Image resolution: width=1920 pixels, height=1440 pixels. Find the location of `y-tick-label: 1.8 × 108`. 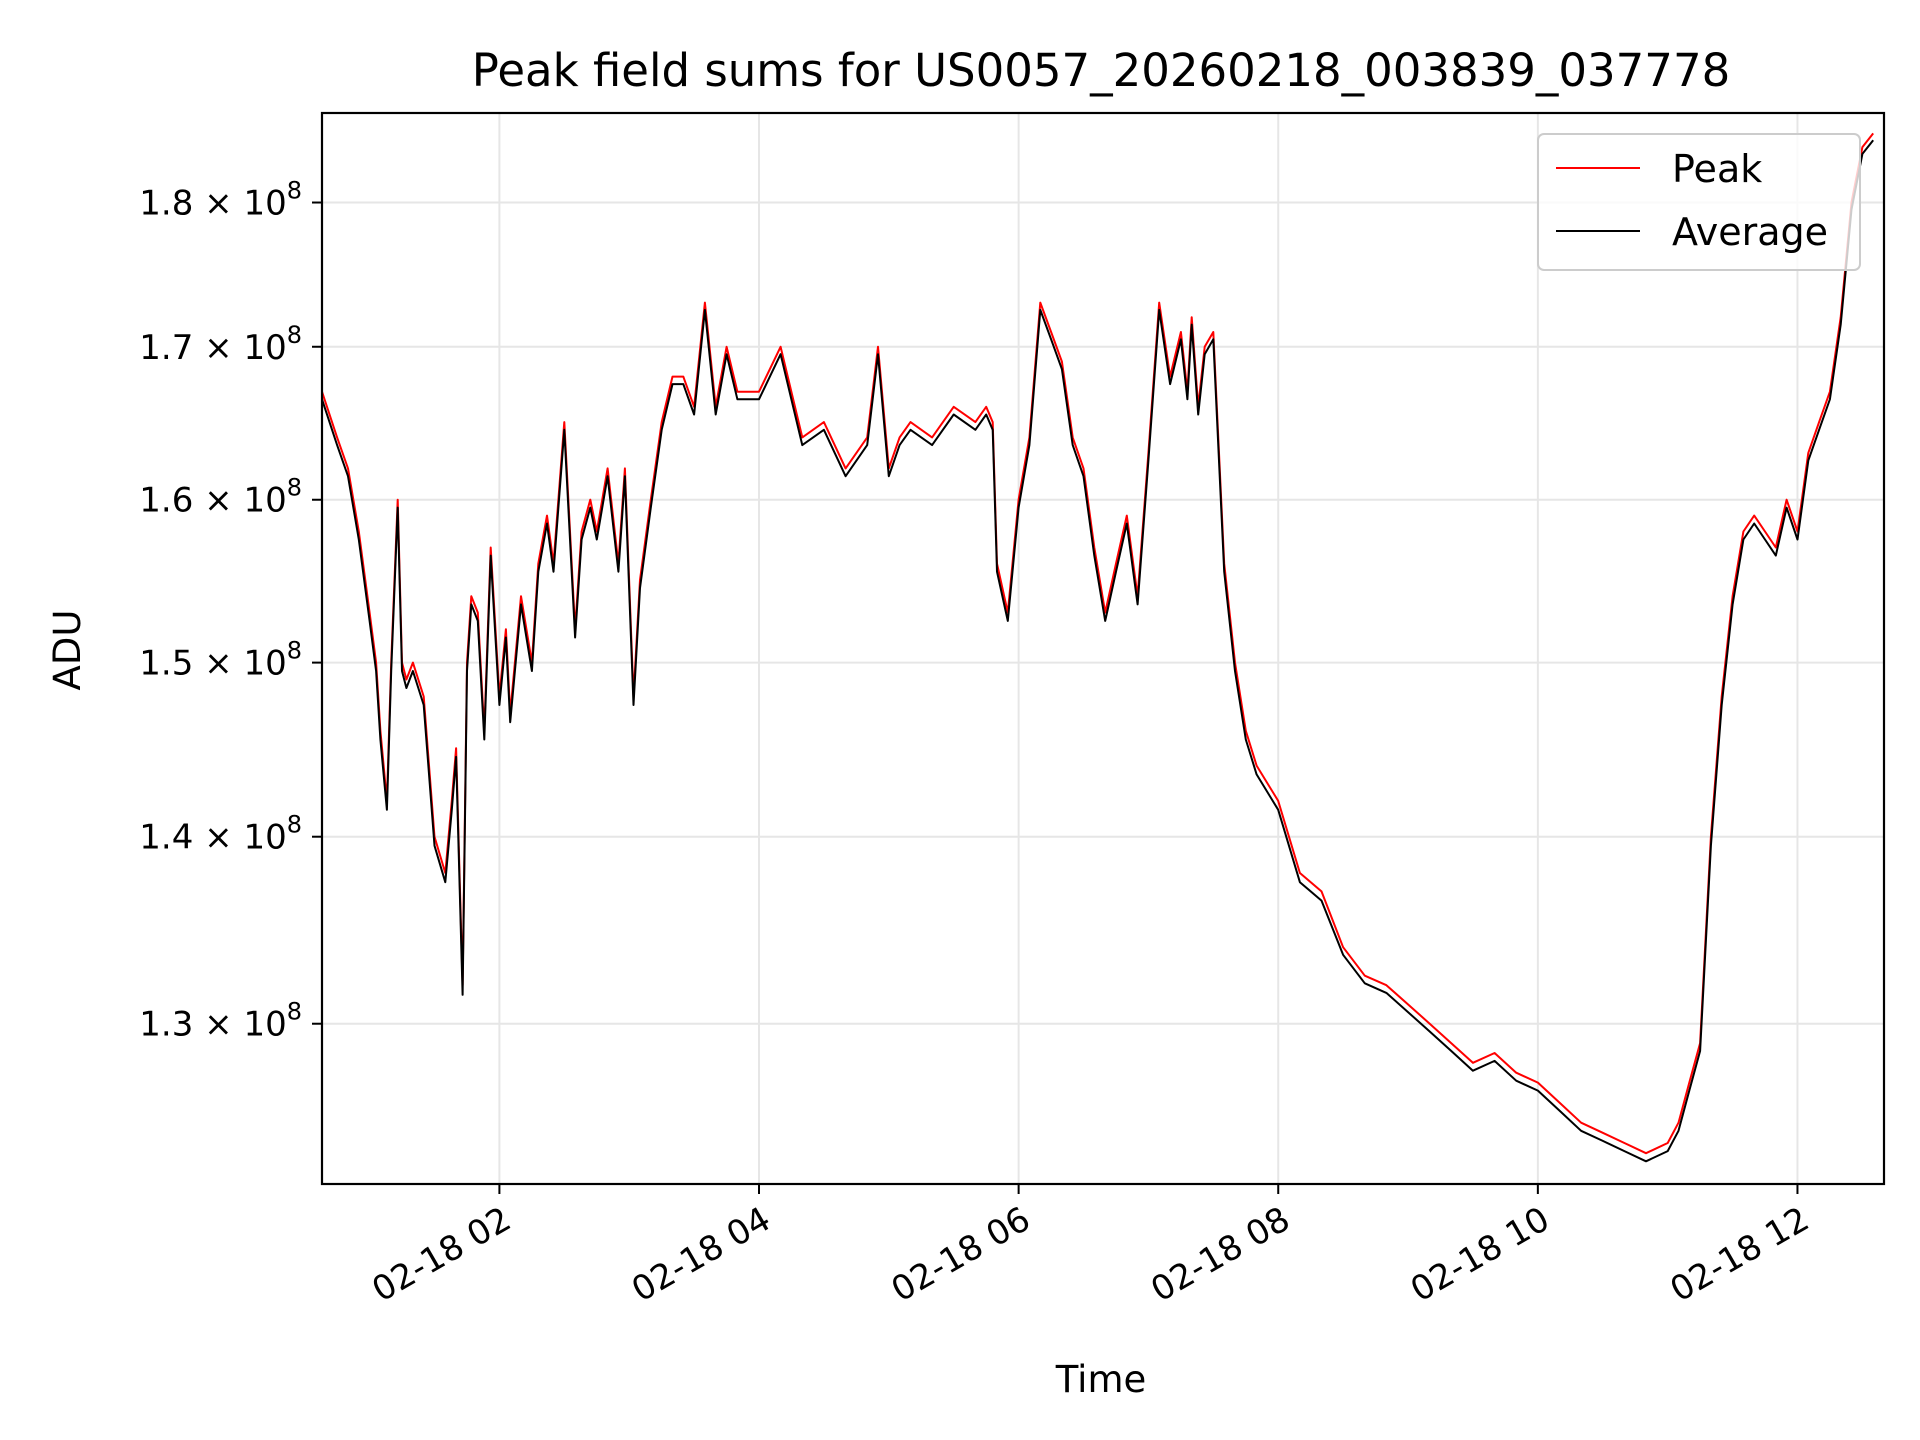

y-tick-label: 1.8 × 108 is located at coordinates (220, 200).